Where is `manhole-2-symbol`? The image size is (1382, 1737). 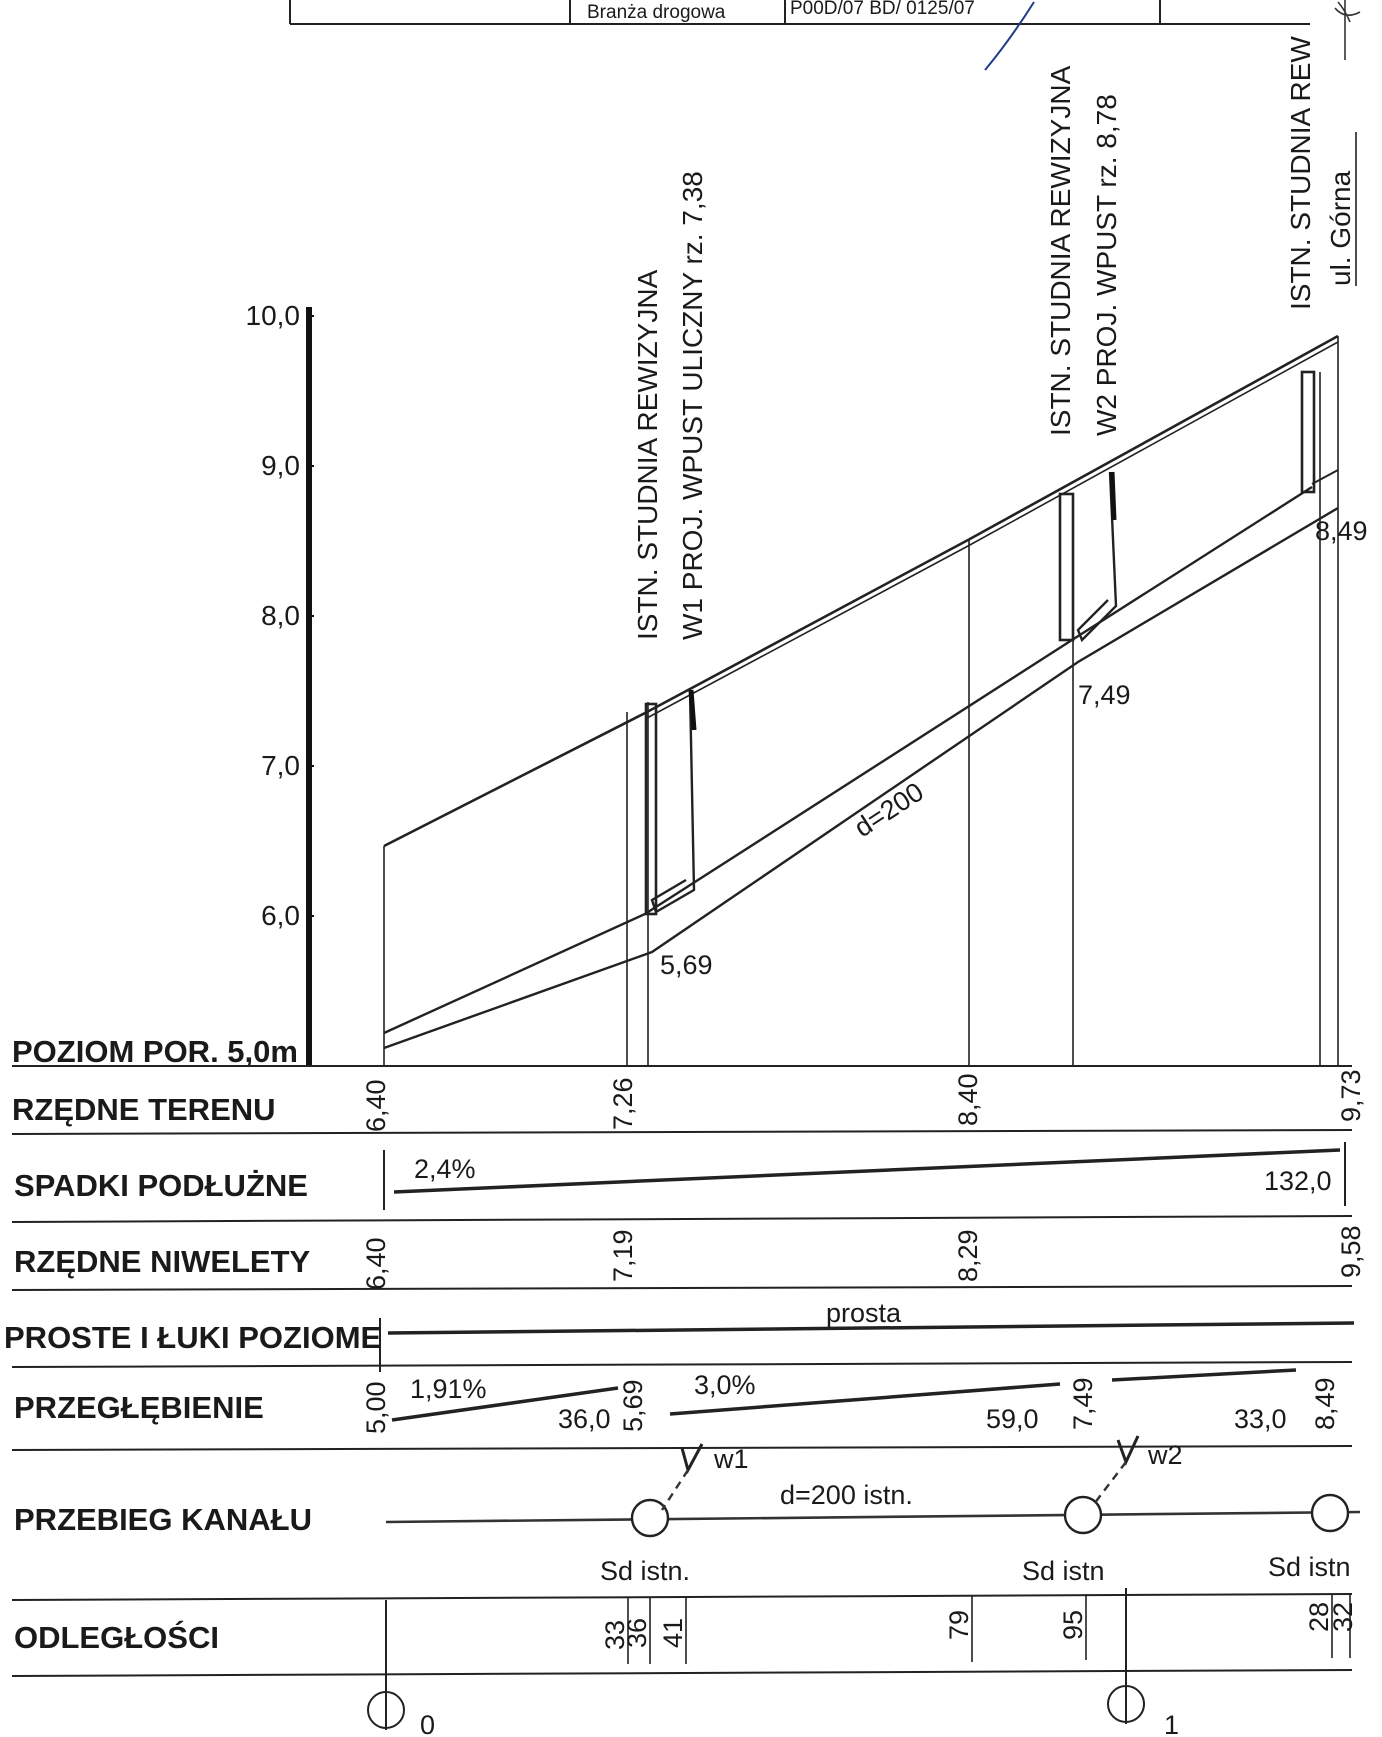
manhole-2-symbol is located at coordinates (1083, 1515).